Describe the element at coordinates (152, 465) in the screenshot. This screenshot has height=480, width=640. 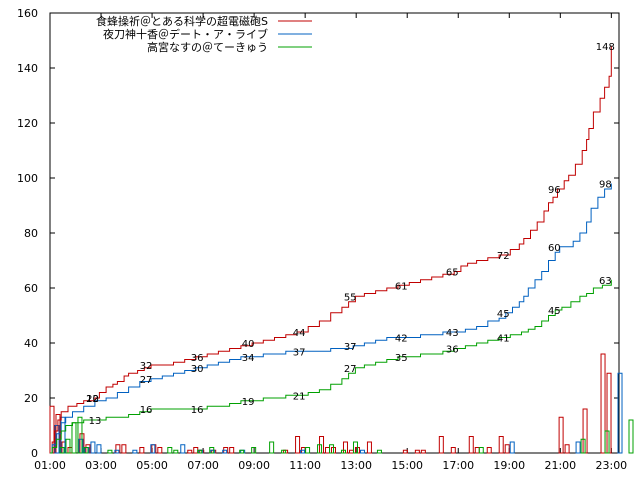
I see `x-tick-label: 05:00` at that location.